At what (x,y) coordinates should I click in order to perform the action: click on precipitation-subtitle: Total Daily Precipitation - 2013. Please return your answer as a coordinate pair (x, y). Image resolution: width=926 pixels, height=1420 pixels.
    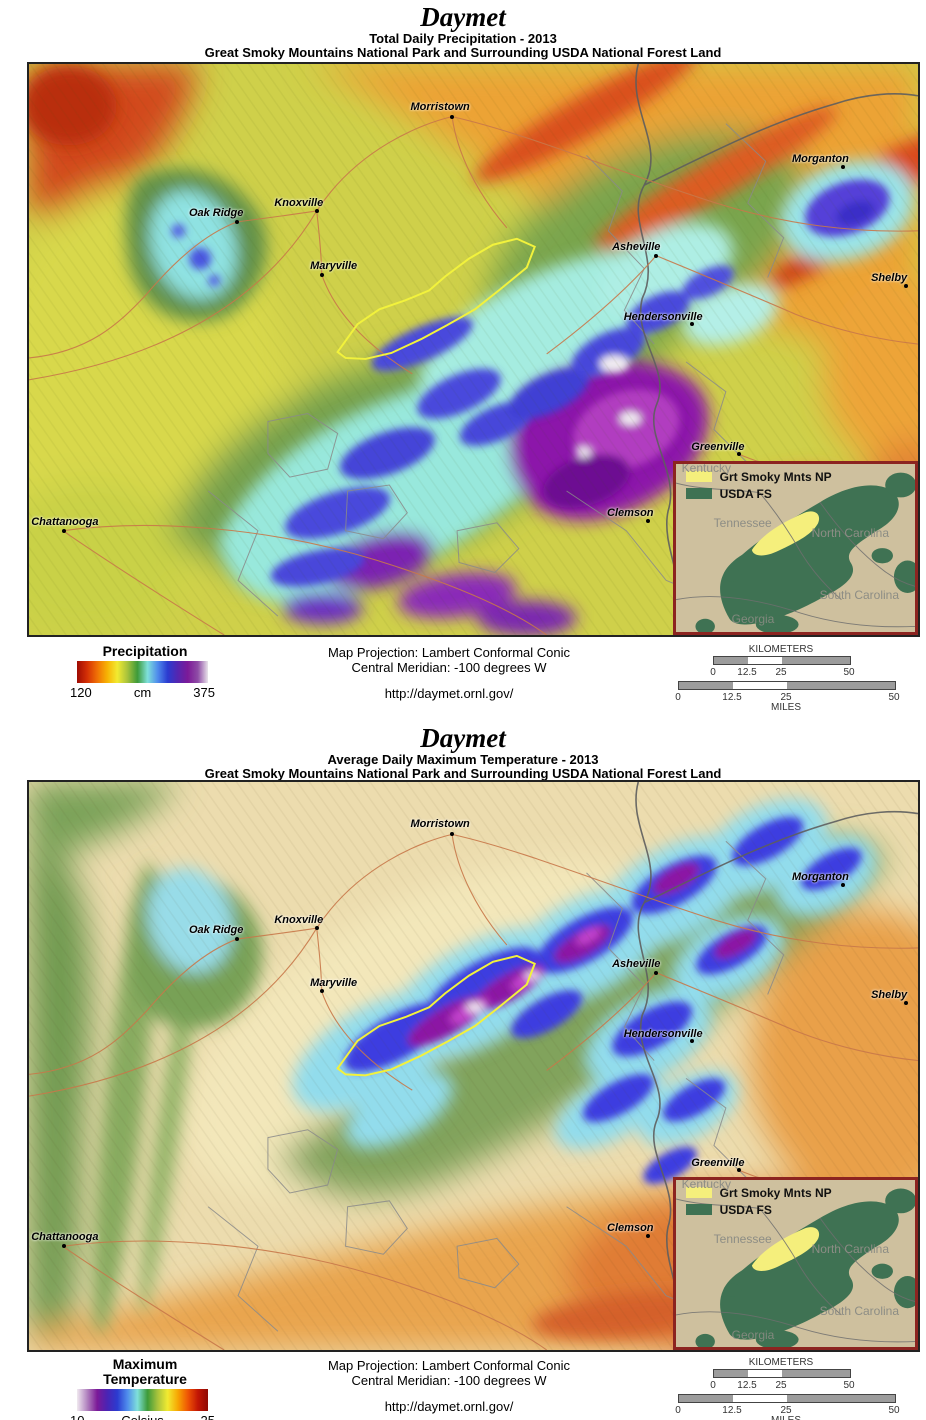
    Looking at the image, I should click on (463, 38).